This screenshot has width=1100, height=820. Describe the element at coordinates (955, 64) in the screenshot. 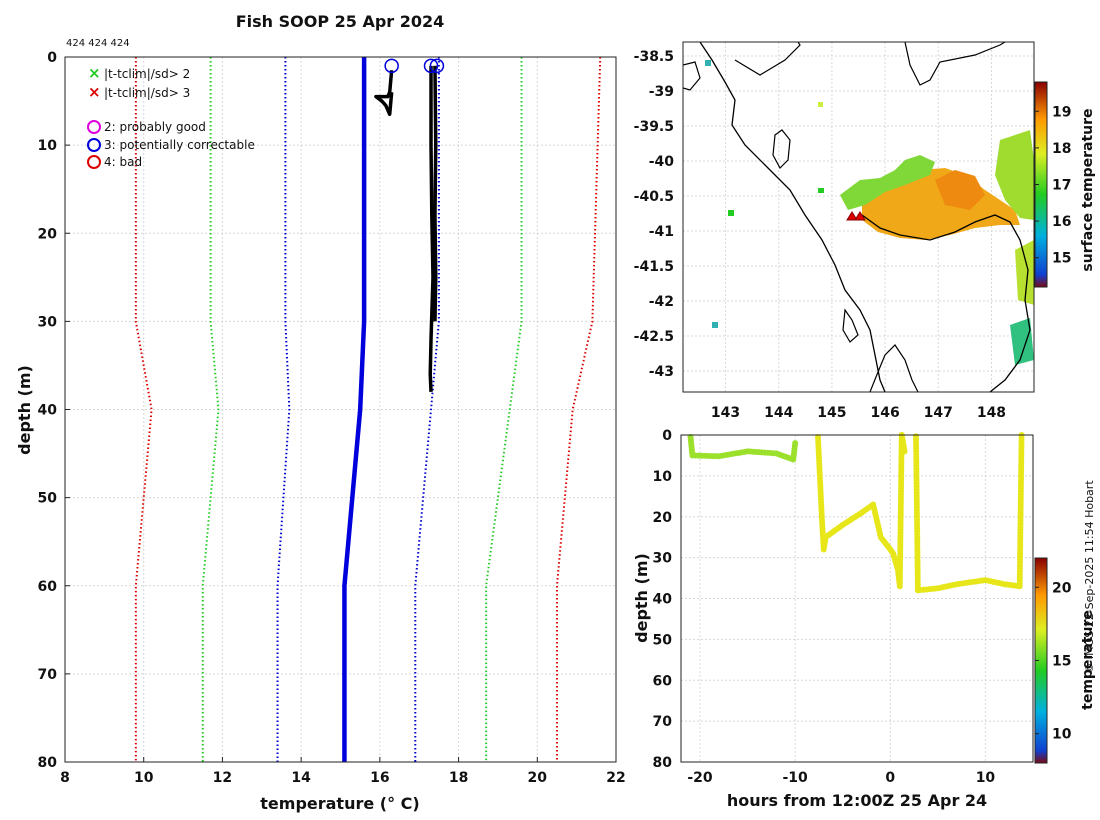

I see `coastline-north` at that location.